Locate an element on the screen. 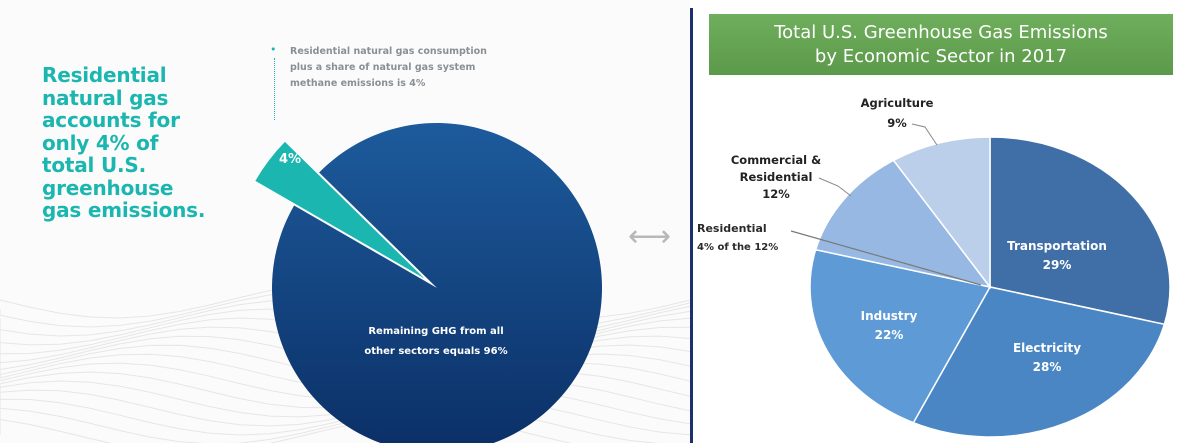 The width and height of the screenshot is (1181, 443). pie-label-industry: Industry 22% is located at coordinates (889, 325).